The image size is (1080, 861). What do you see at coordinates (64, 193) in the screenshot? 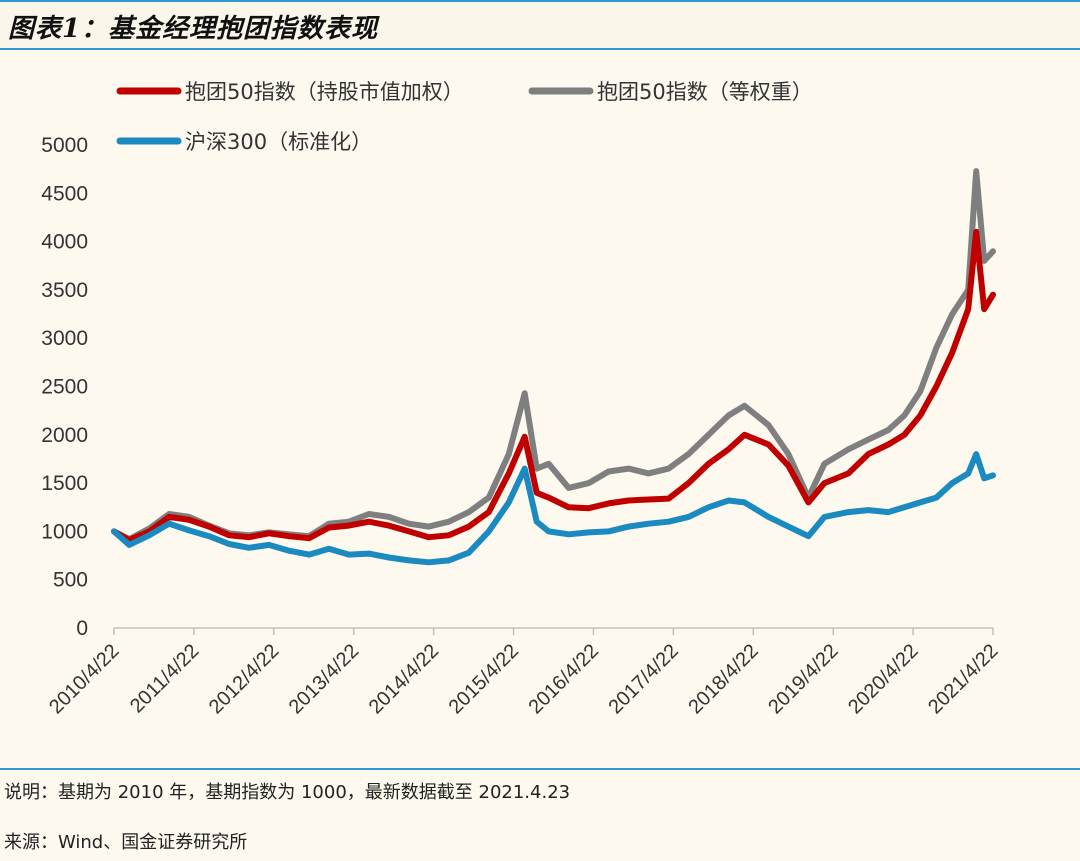
I see `y-tick-label: 4500` at bounding box center [64, 193].